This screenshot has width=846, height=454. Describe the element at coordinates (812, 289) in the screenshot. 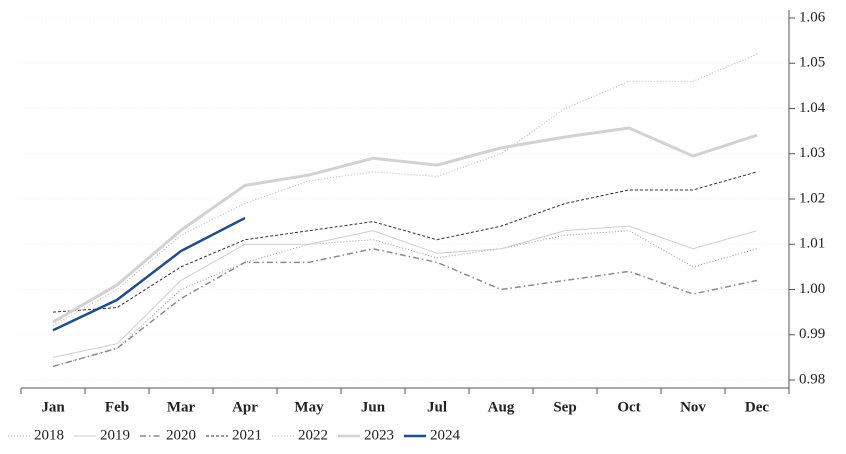

I see `y-tick-label: 1.00` at that location.